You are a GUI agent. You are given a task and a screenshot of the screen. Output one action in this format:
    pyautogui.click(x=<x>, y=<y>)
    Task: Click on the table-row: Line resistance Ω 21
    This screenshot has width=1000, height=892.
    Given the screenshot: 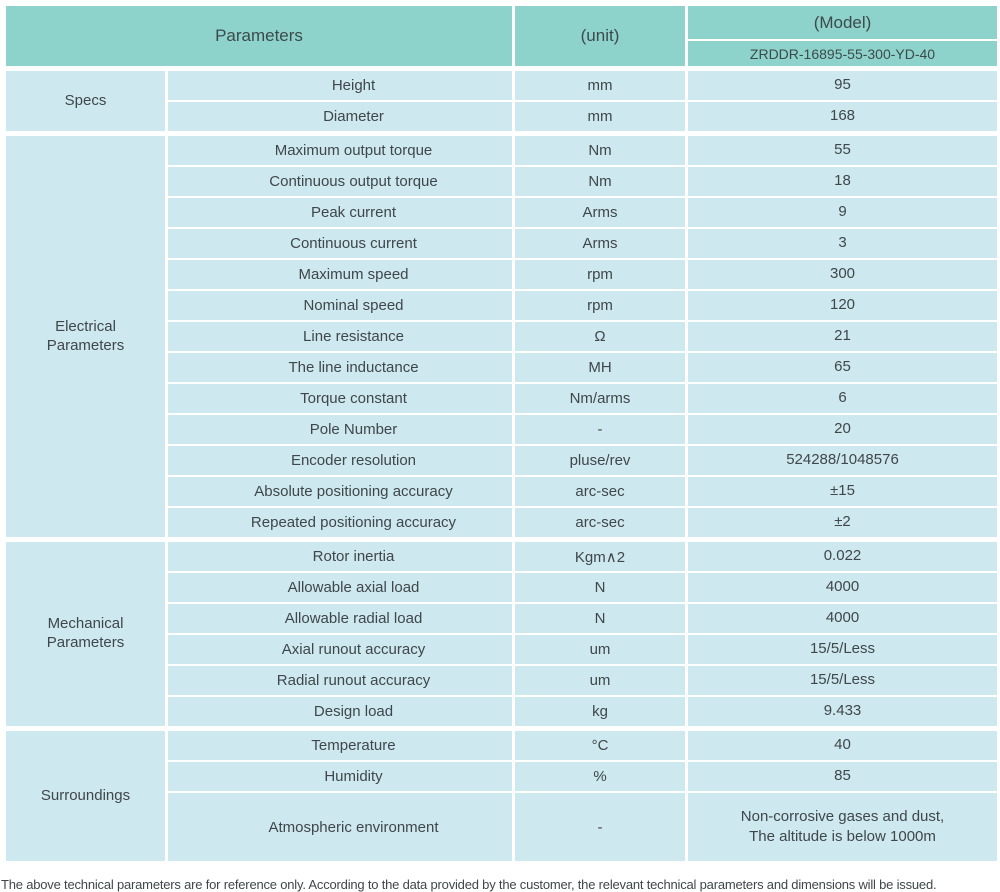 What is the action you would take?
    pyautogui.click(x=502, y=336)
    